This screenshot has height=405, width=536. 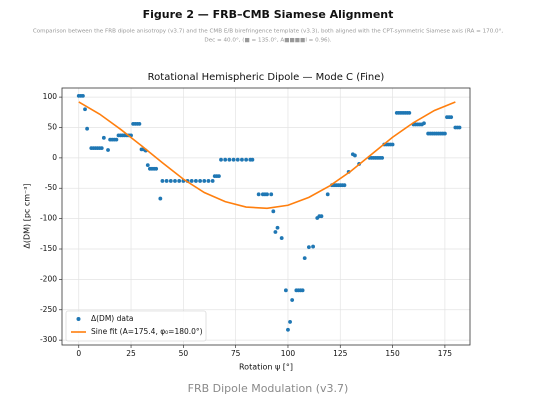 I want to click on figure-title: Figure 2 — FRB–CMB Siamese Alignment, so click(x=268, y=14).